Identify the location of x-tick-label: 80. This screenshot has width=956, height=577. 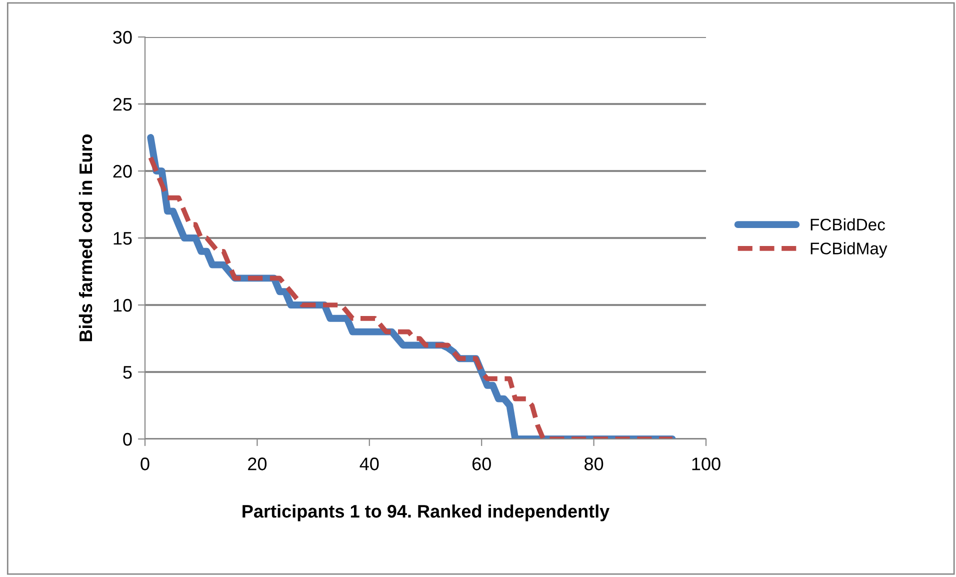
(594, 464).